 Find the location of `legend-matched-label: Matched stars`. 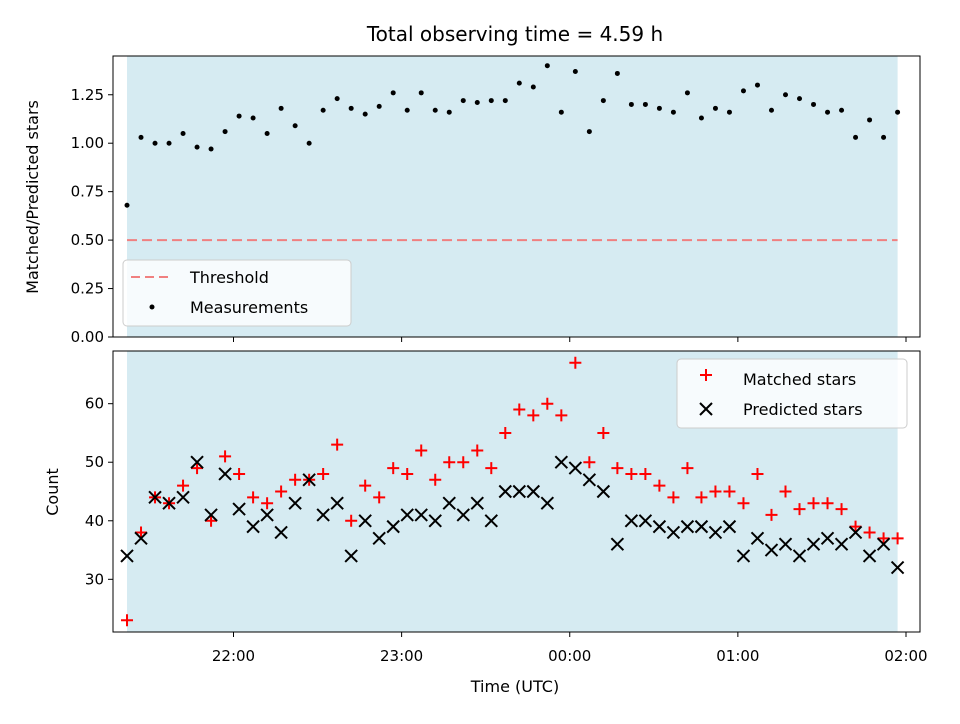

legend-matched-label: Matched stars is located at coordinates (799, 379).